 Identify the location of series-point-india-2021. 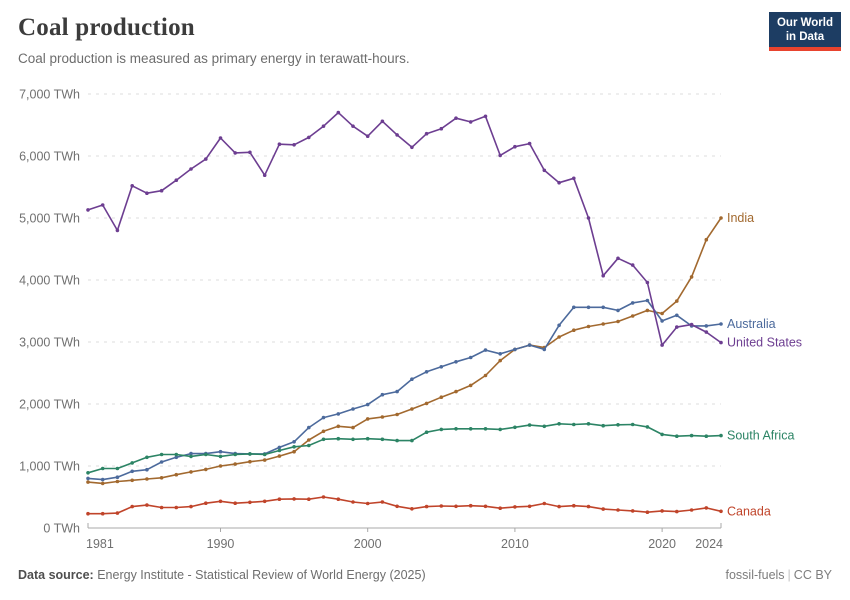
(677, 301).